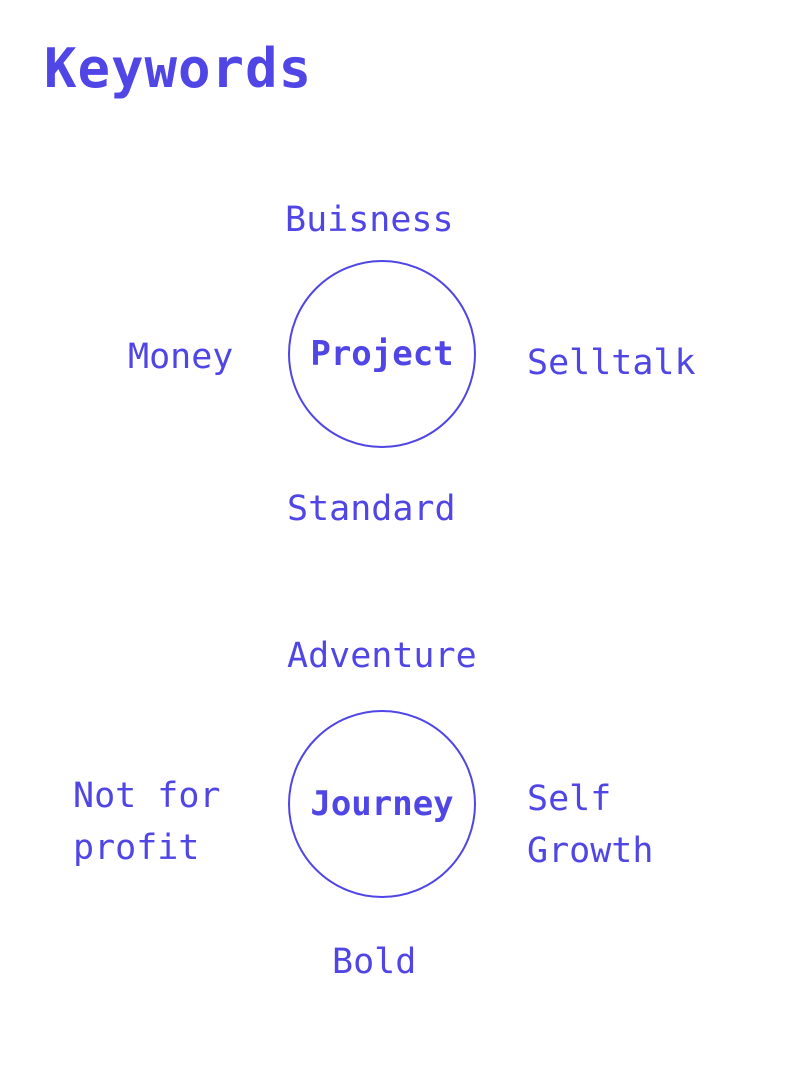 The width and height of the screenshot is (810, 1074). Describe the element at coordinates (369, 220) in the screenshot. I see `keyword-top: Buisness` at that location.